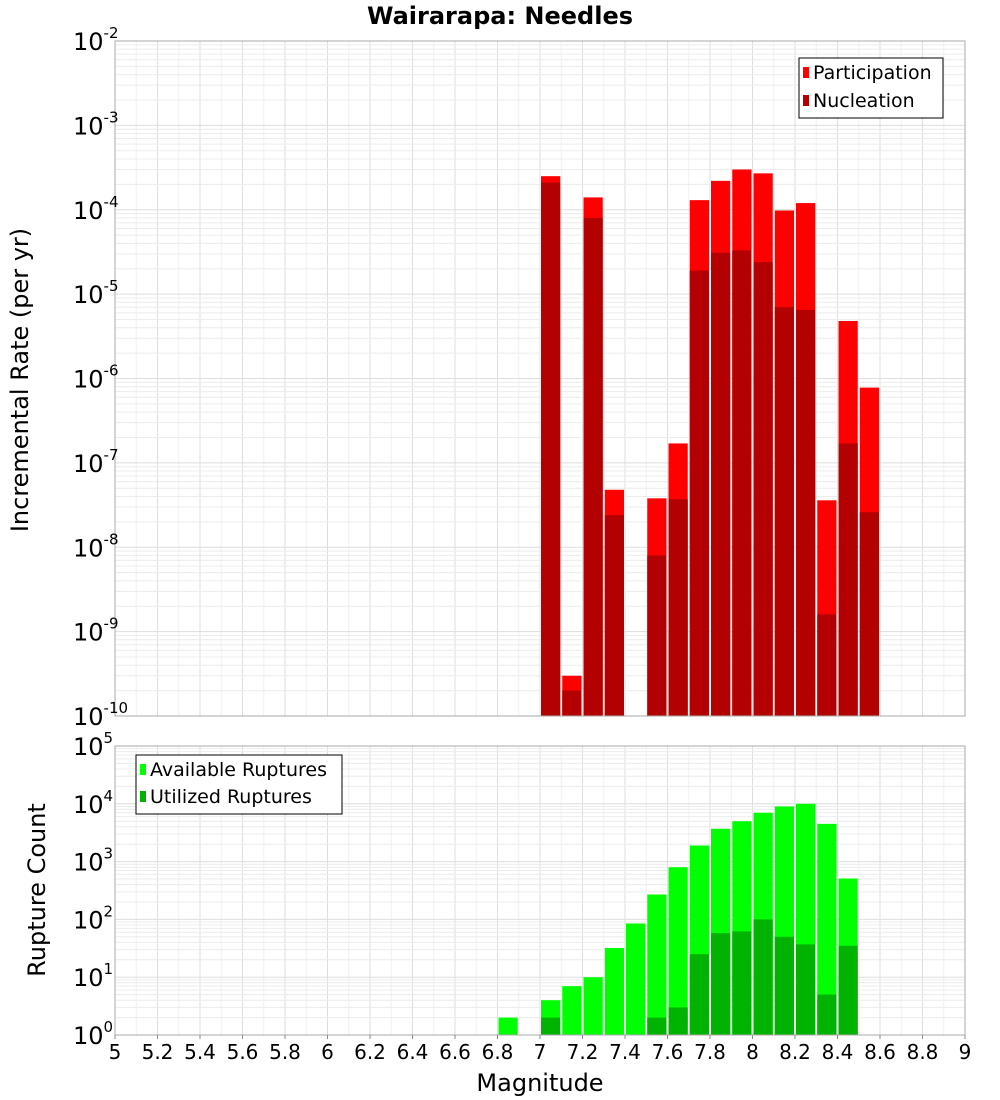 The height and width of the screenshot is (1100, 1000). I want to click on legend-swatch-nucleation, so click(806, 100).